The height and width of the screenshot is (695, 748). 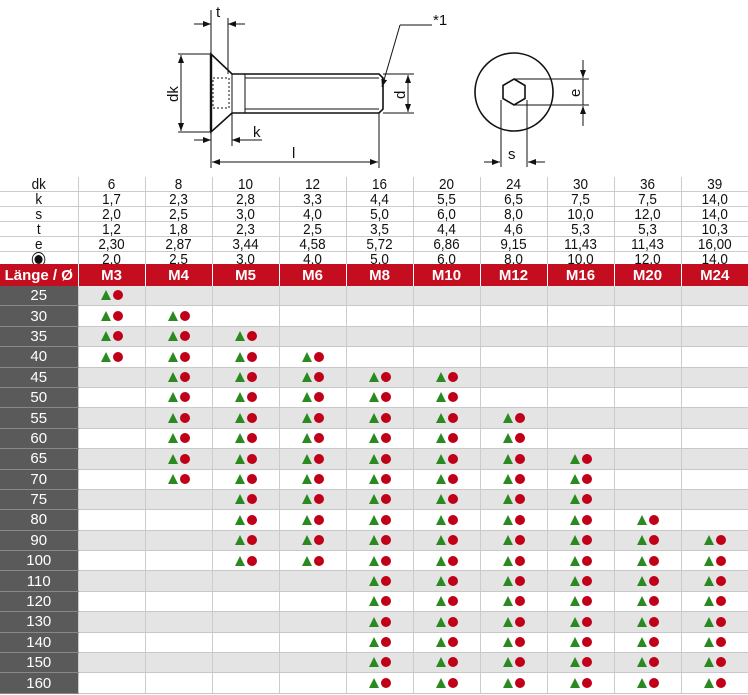 What do you see at coordinates (374, 459) in the screenshot?
I see `length-row: 65` at bounding box center [374, 459].